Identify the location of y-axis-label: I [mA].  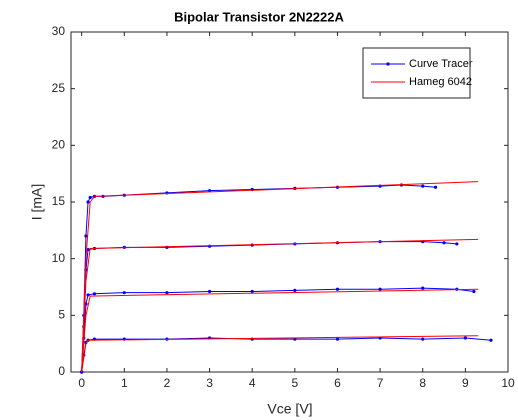
(37, 202).